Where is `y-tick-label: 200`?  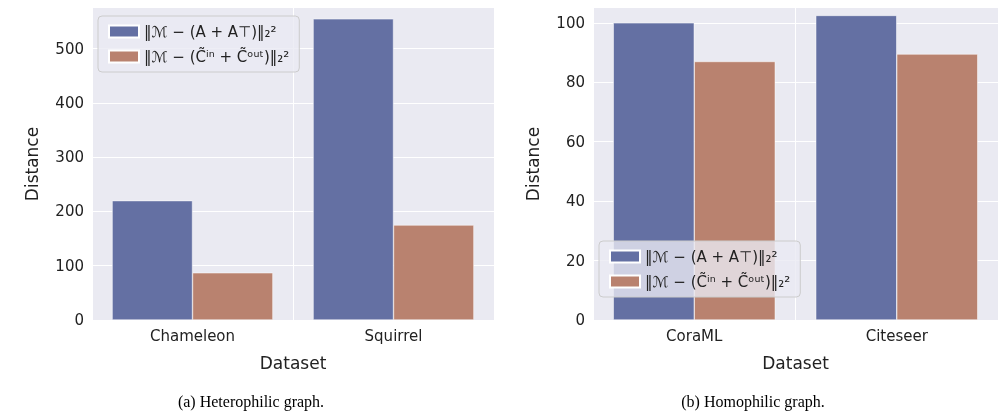
y-tick-label: 200 is located at coordinates (69, 211).